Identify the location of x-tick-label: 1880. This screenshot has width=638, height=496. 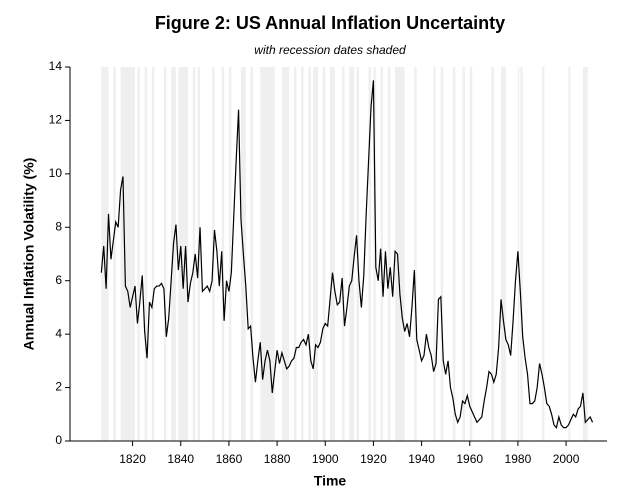
(277, 459).